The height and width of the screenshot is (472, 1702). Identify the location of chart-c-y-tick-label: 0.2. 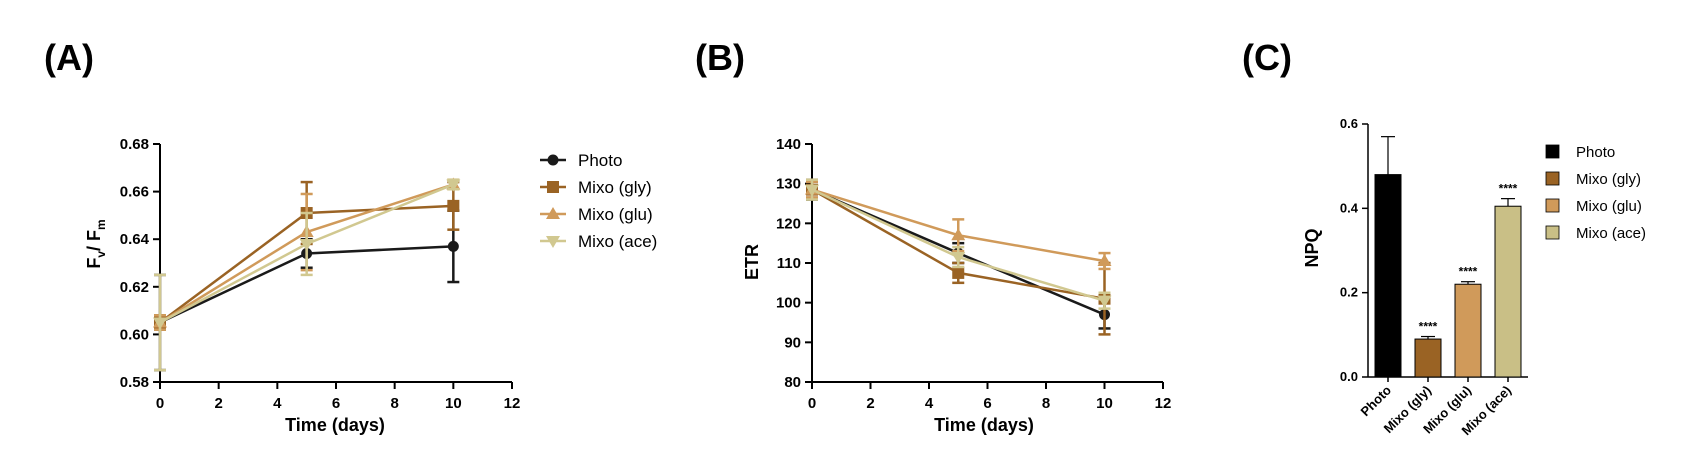
(1349, 292).